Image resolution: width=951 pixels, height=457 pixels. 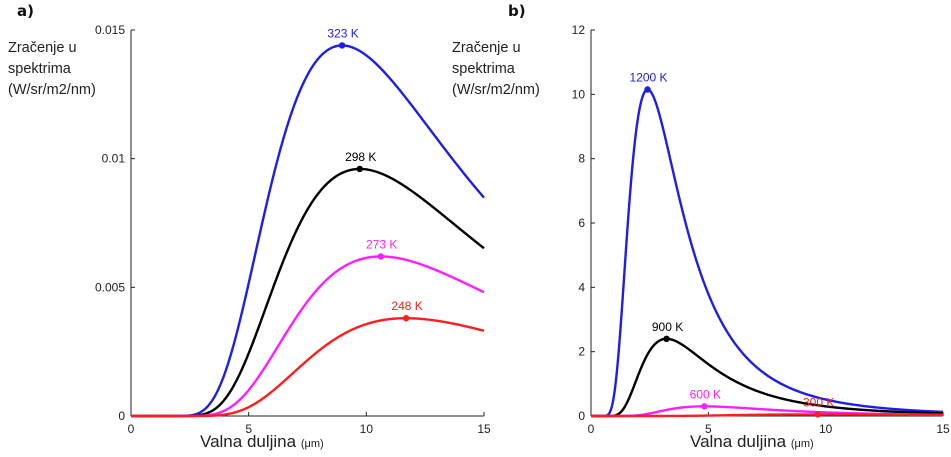 What do you see at coordinates (581, 223) in the screenshot?
I see `panel-b-y-tick-label: 6` at bounding box center [581, 223].